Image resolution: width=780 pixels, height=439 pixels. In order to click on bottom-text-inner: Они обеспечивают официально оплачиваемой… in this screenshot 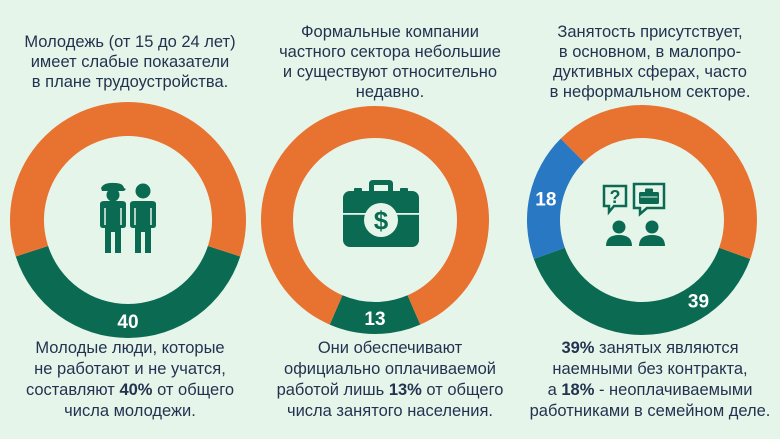, I will do `click(390, 369)`.